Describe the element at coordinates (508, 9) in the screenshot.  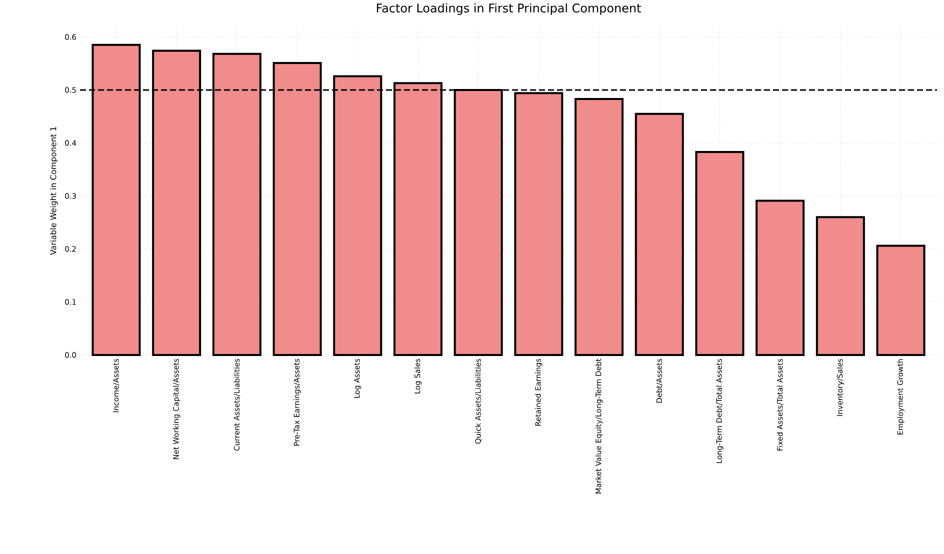
I see `chart-title: Factor Loadings in First Principal Component` at that location.